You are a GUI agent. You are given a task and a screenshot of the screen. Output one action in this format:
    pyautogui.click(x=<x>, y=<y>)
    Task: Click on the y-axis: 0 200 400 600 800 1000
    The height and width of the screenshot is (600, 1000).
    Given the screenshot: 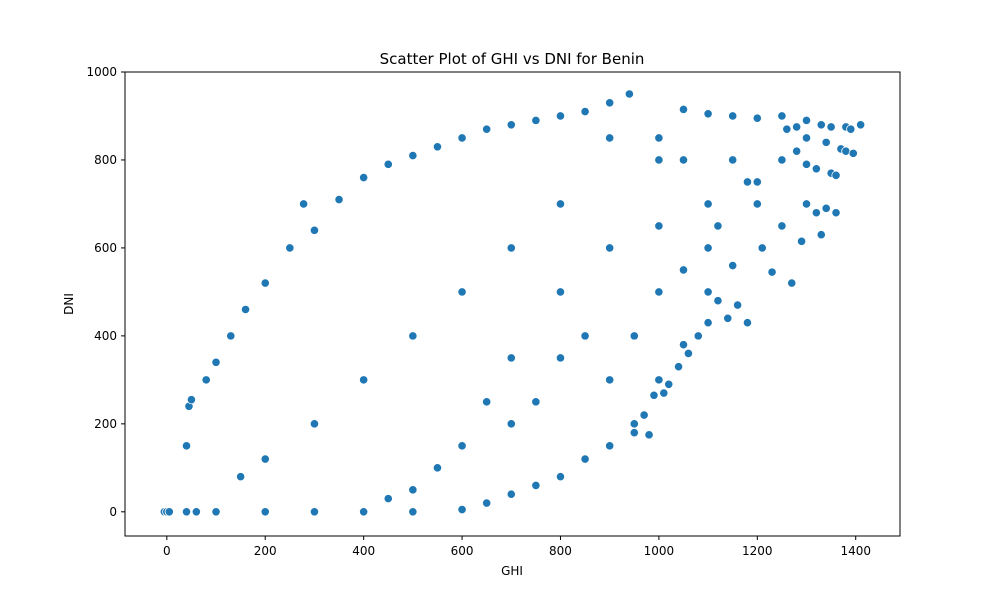 What is the action you would take?
    pyautogui.click(x=105, y=292)
    